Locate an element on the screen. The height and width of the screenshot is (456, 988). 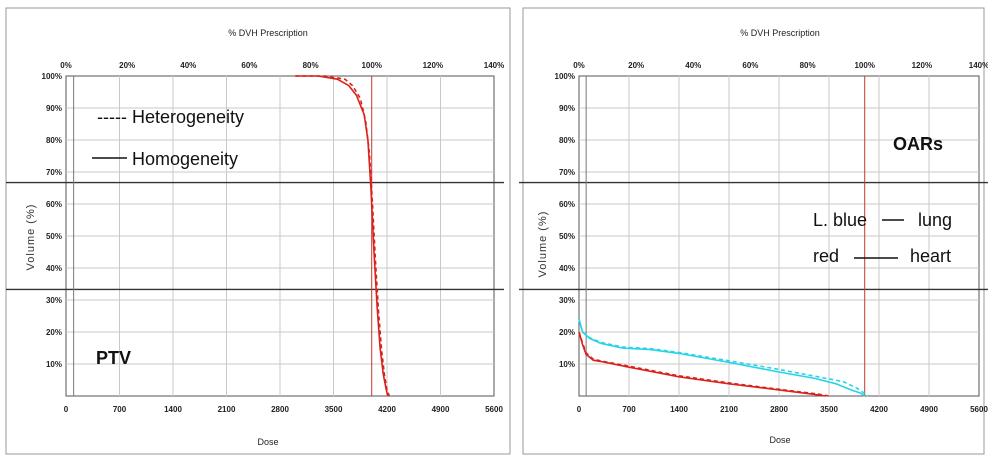
right-y-tick-label: 20% is located at coordinates (567, 332).